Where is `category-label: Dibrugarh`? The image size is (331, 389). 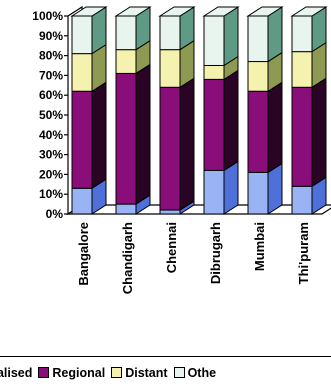
category-label: Dibrugarh is located at coordinates (215, 253).